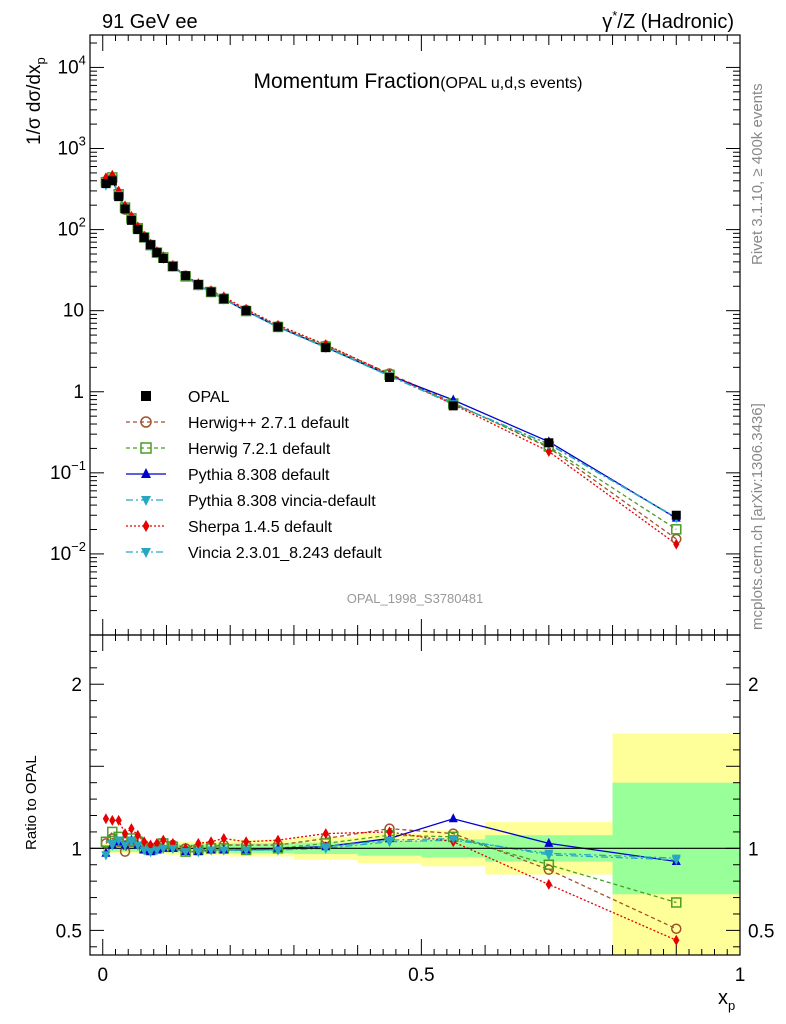 This screenshot has height=1024, width=786. Describe the element at coordinates (282, 501) in the screenshot. I see `legend-label: Pythia 8.308 vincia-default` at that location.